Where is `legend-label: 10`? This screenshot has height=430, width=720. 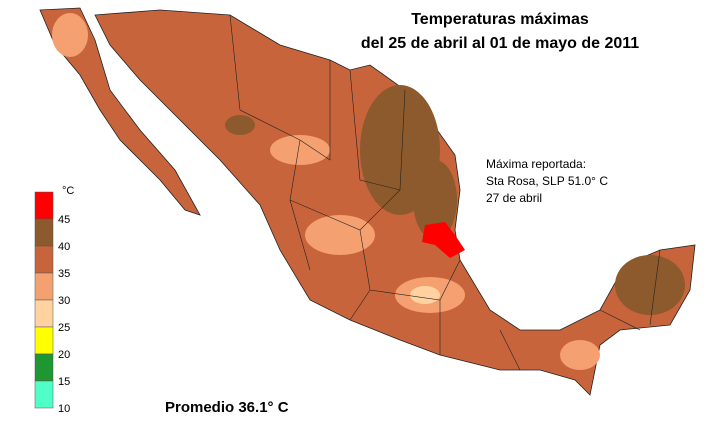
legend-label: 10 is located at coordinates (64, 409).